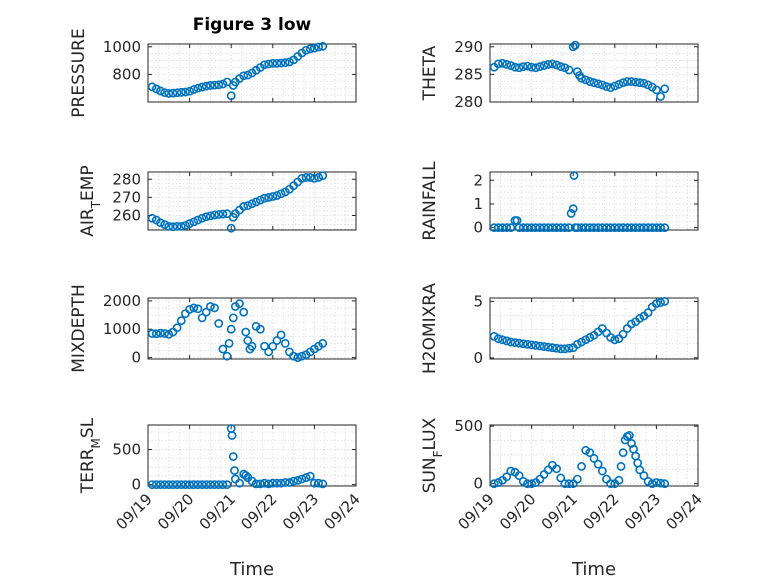 The height and width of the screenshot is (583, 778). What do you see at coordinates (430, 201) in the screenshot?
I see `y-axis-label: RAINFALL` at bounding box center [430, 201].